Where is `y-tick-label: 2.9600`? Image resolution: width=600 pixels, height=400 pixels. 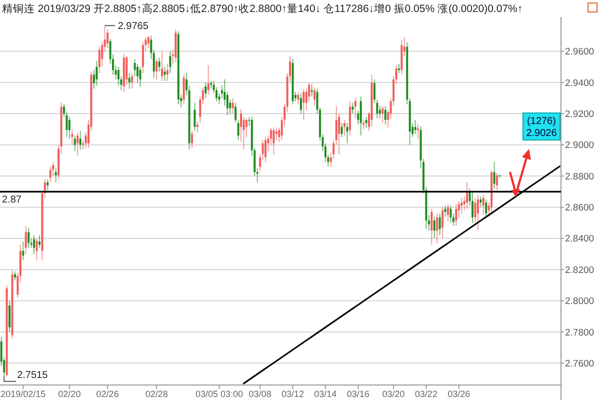 y-tick-label: 2.9600 is located at coordinates (579, 52).